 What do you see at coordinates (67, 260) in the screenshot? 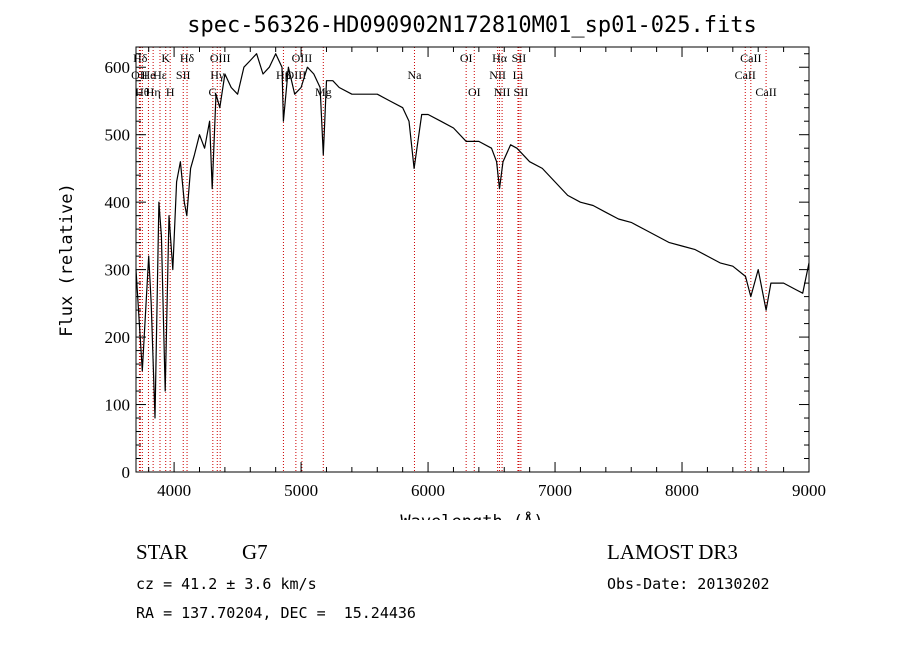
I see `y-axis-label: Flux (relative)` at bounding box center [67, 260].